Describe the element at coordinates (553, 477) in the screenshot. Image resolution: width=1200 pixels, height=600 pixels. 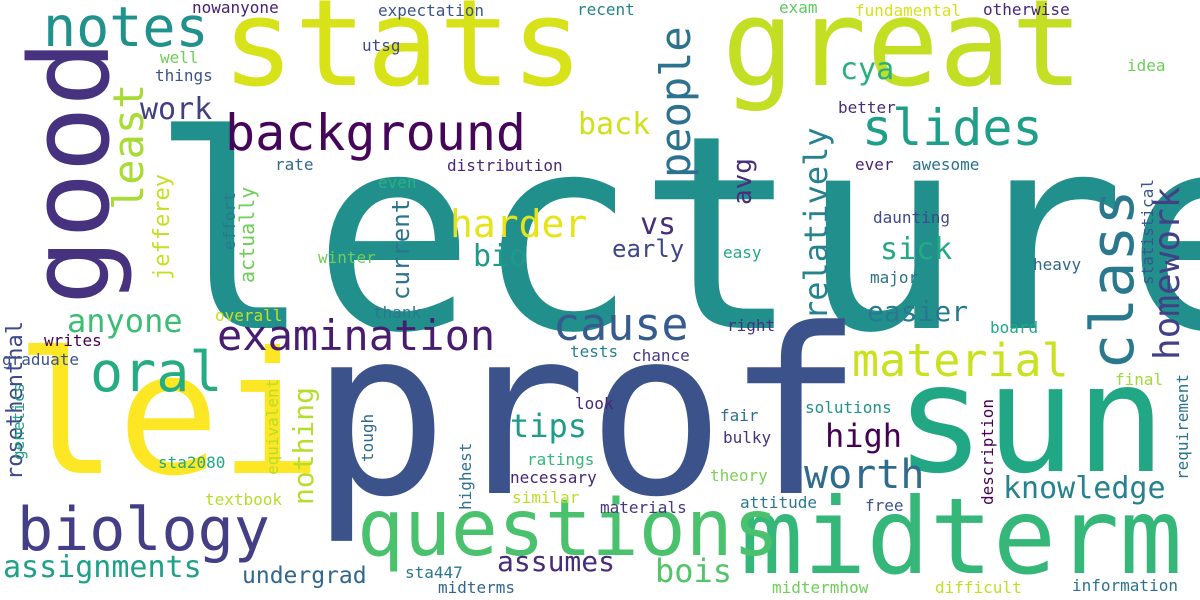
I see `word-necessary: necessary` at that location.